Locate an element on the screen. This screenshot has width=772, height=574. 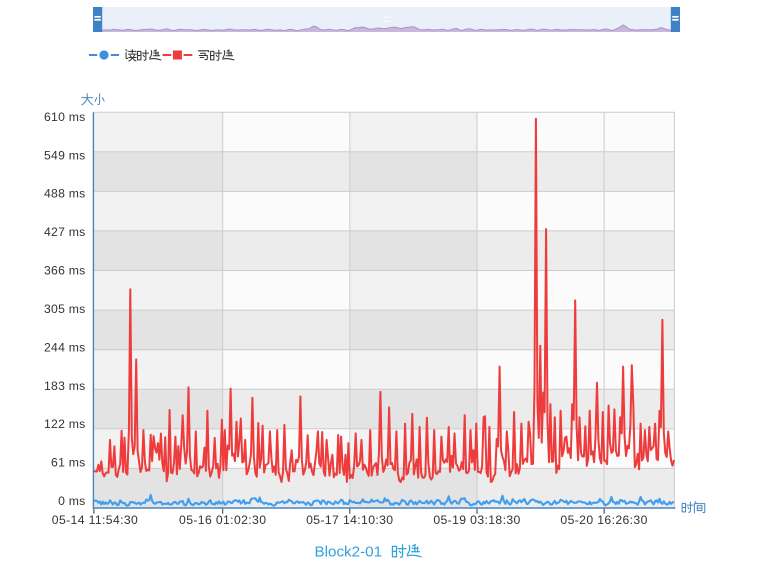
svg-text: 0 ms is located at coordinates (71, 501).